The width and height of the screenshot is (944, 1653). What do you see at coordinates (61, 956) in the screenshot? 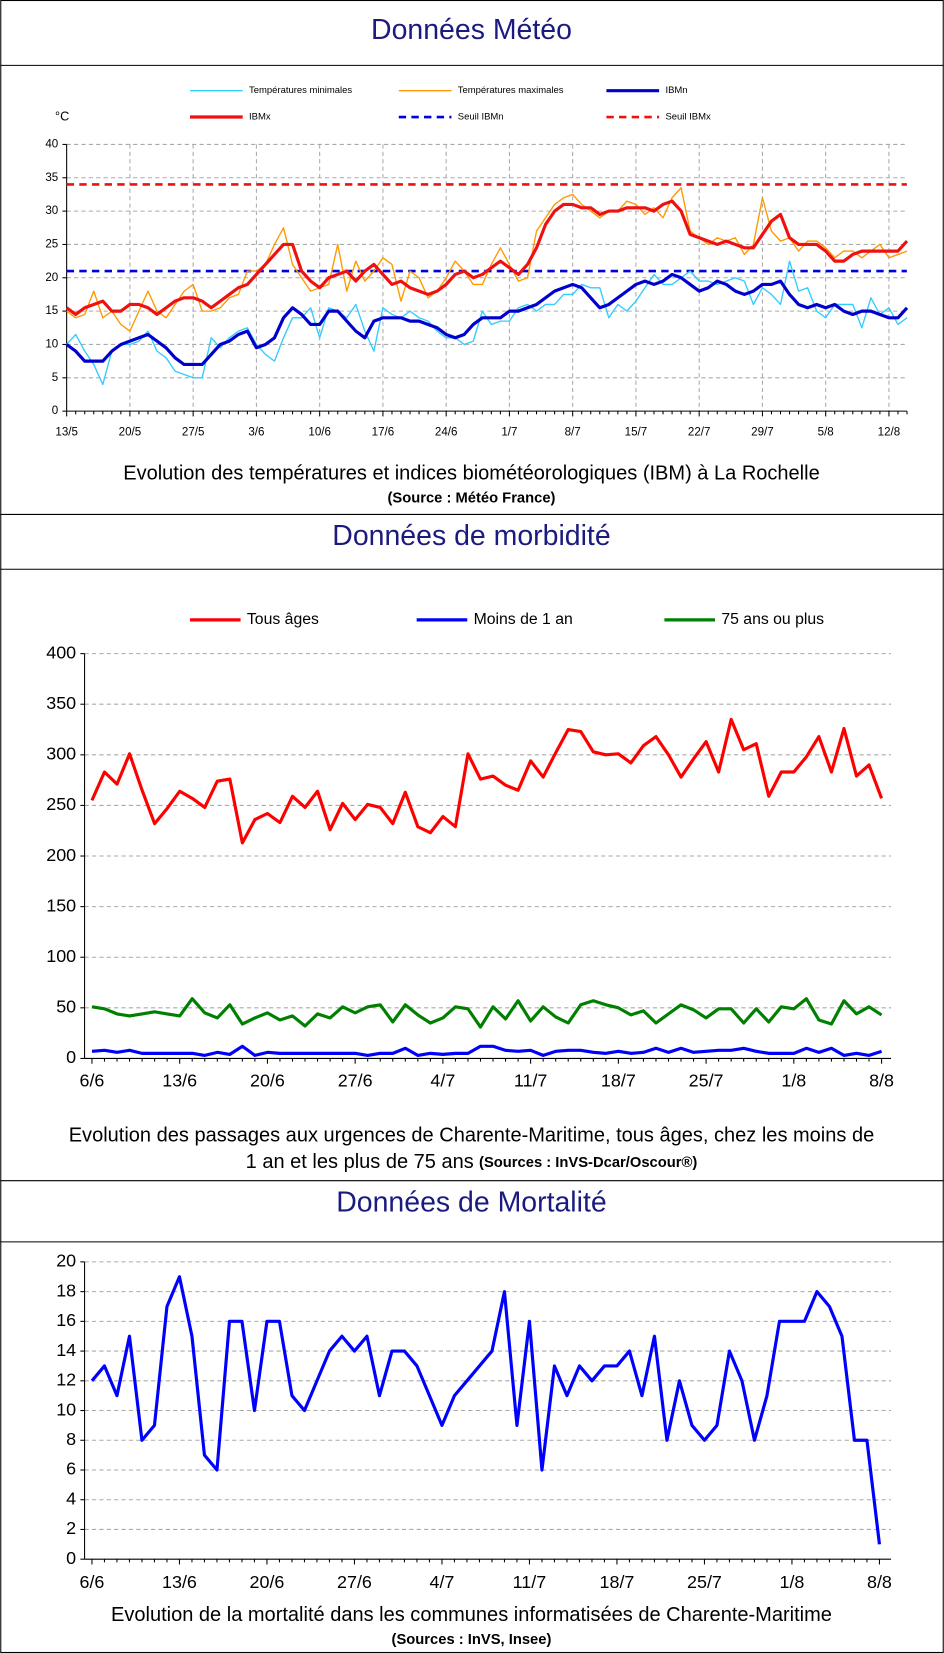
I see `y-tick-label: 100` at bounding box center [61, 956].